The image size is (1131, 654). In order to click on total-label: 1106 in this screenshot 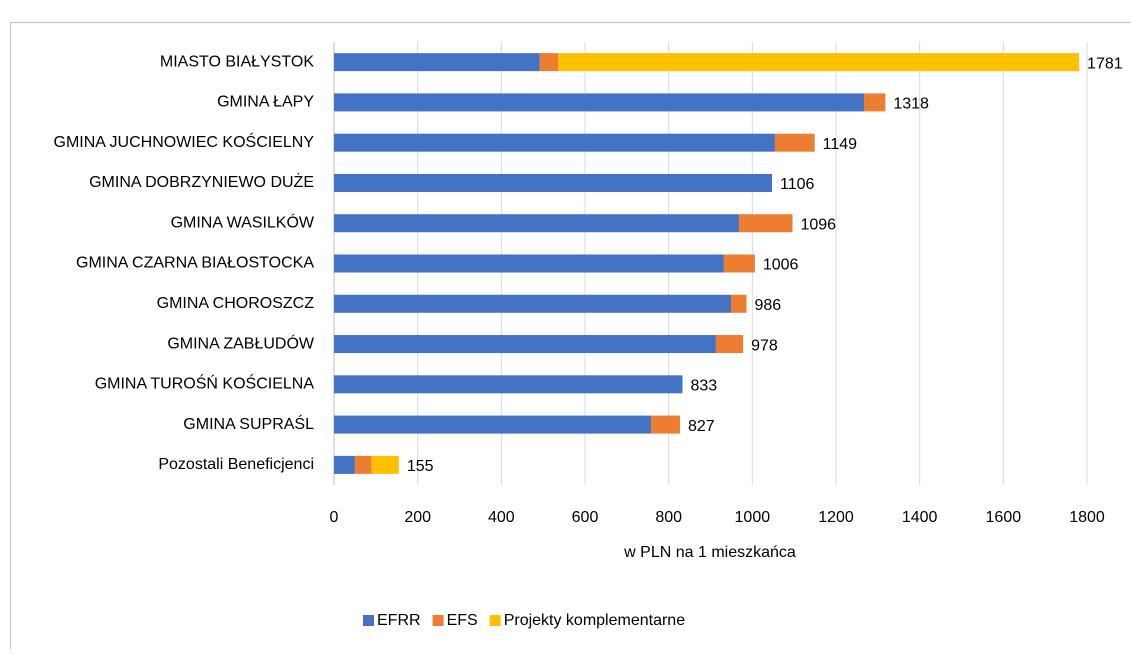, I will do `click(797, 184)`.